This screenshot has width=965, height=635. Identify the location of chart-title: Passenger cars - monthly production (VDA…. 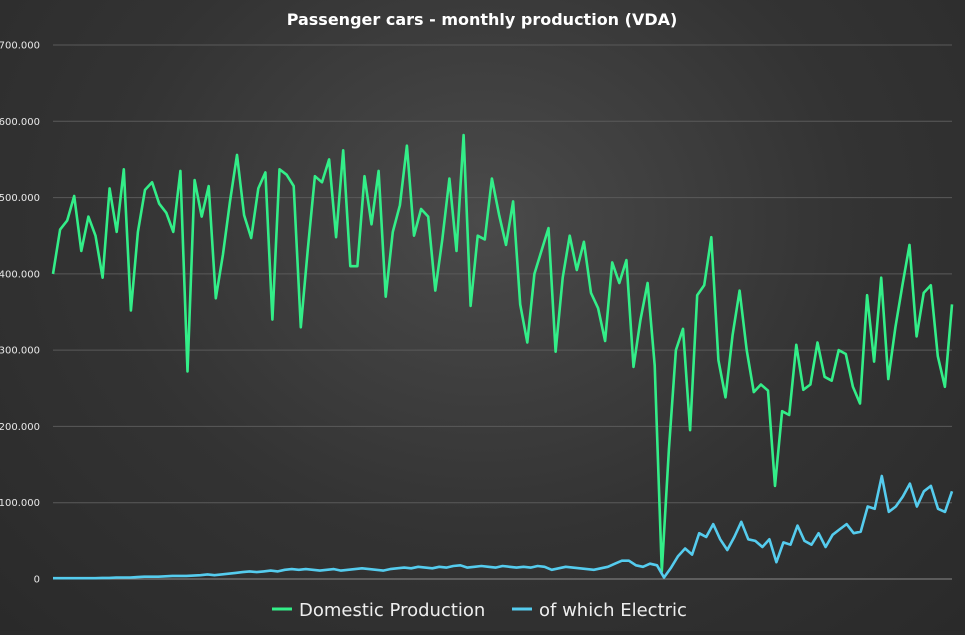
(482, 19).